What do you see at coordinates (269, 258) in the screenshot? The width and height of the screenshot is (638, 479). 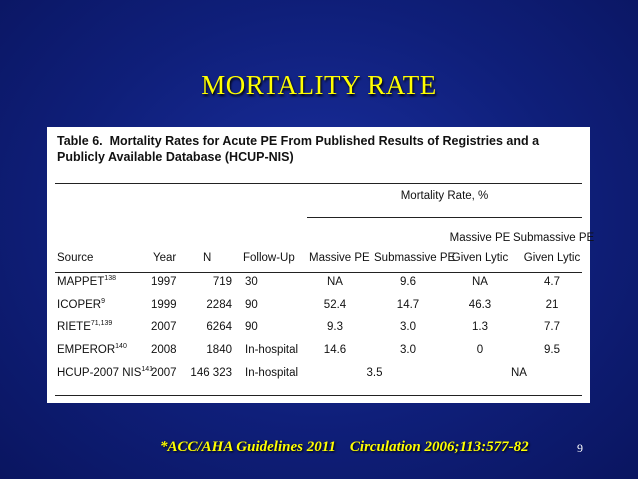 I see `header-followup: Follow-Up` at bounding box center [269, 258].